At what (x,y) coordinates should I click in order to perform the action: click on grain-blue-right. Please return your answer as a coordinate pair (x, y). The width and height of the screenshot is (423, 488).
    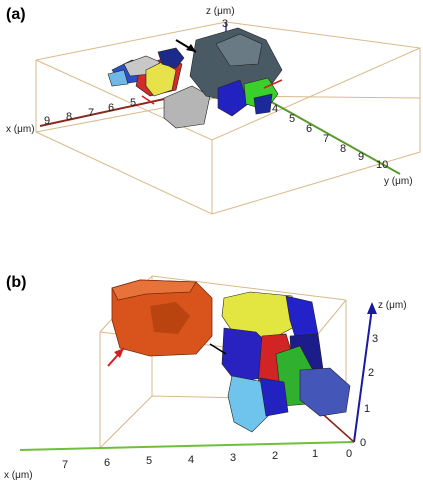
    Looking at the image, I should click on (233, 98).